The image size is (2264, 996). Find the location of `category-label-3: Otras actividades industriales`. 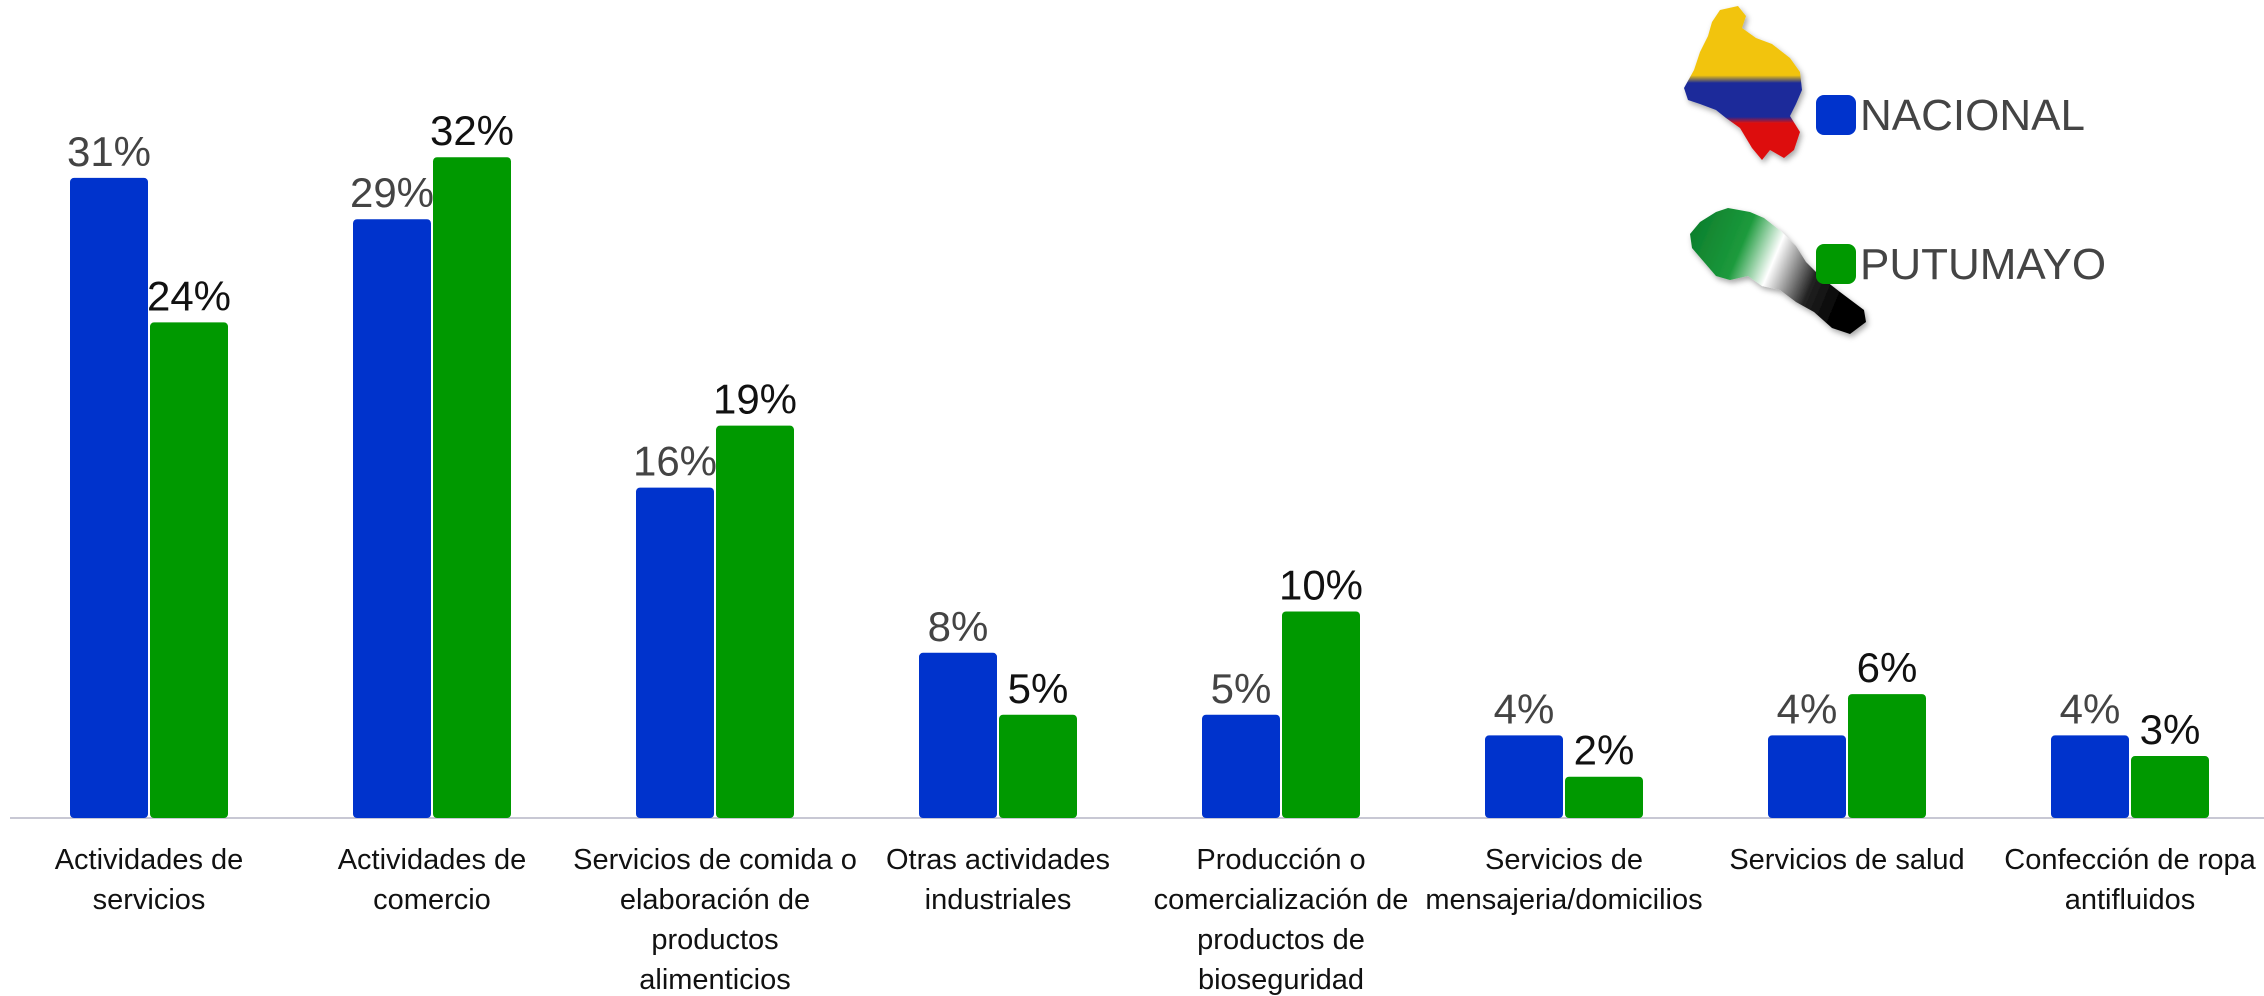

category-label-3: Otras actividades industriales is located at coordinates (998, 880).